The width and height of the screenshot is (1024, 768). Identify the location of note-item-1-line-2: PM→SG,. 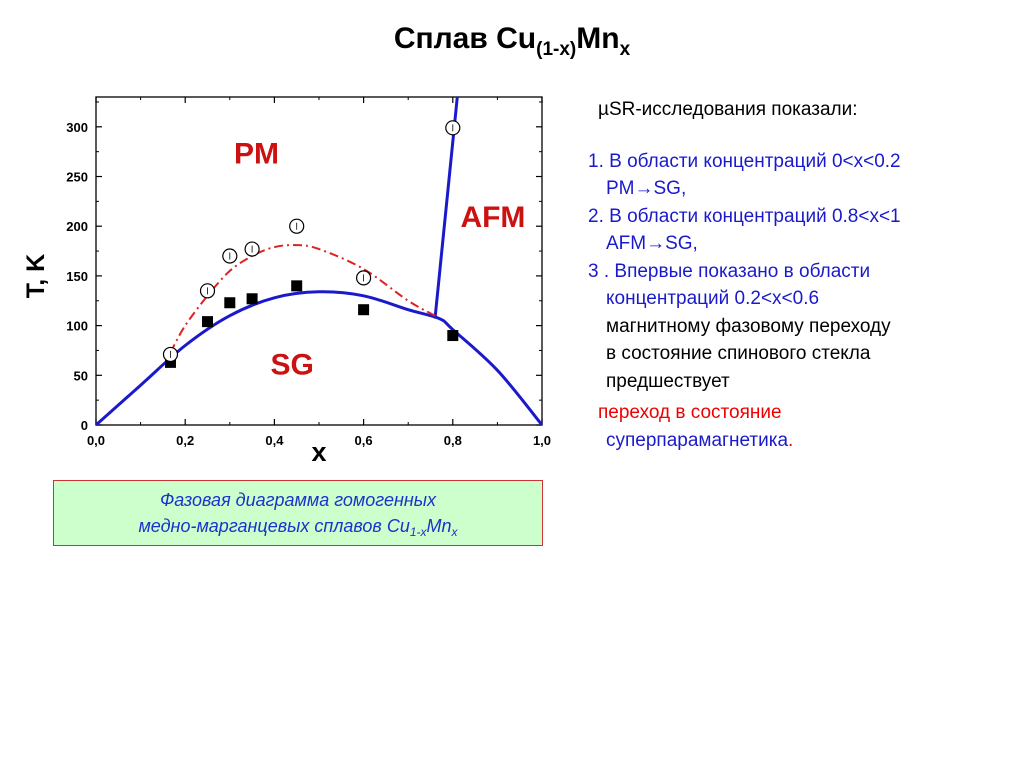
(646, 188).